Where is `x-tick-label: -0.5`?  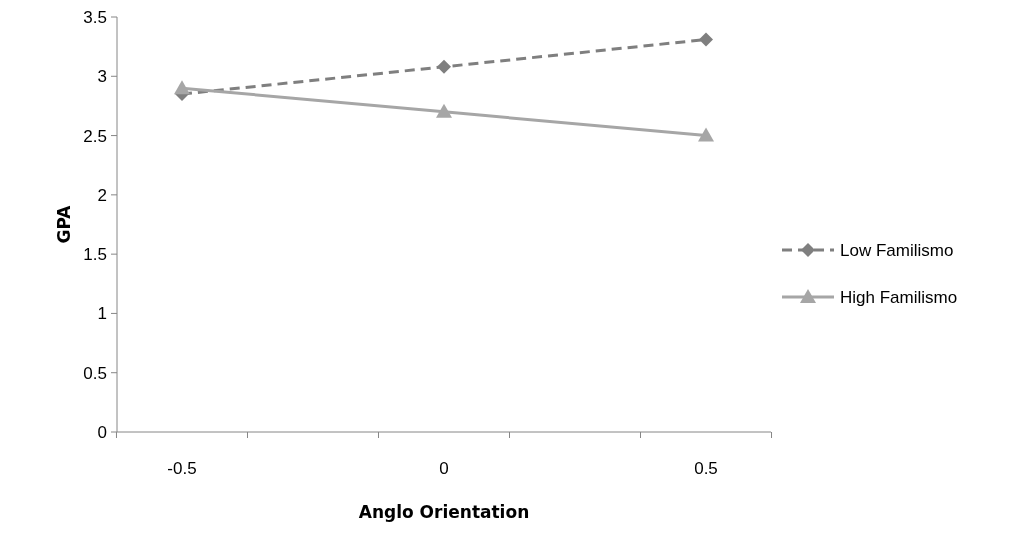
x-tick-label: -0.5 is located at coordinates (182, 468).